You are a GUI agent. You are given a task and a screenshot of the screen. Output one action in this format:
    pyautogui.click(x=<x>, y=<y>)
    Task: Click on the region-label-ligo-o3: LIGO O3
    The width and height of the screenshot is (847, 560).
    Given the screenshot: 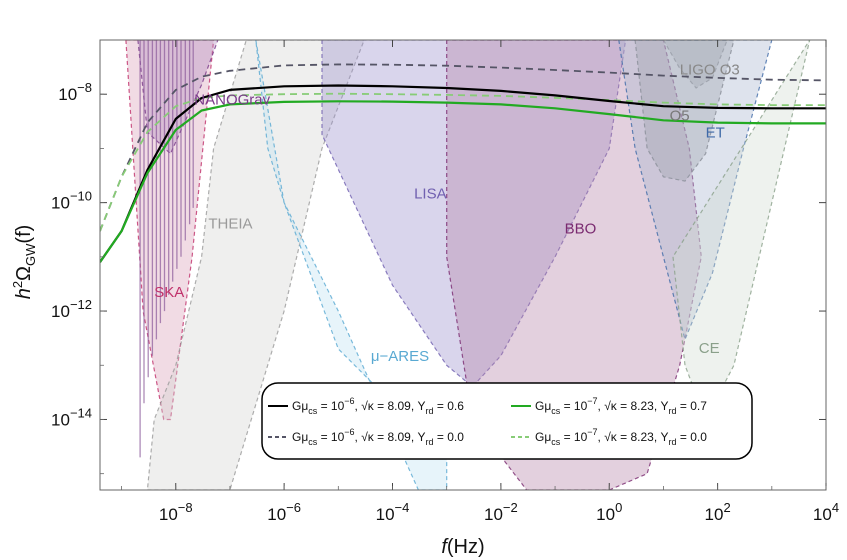 What is the action you would take?
    pyautogui.click(x=710, y=70)
    